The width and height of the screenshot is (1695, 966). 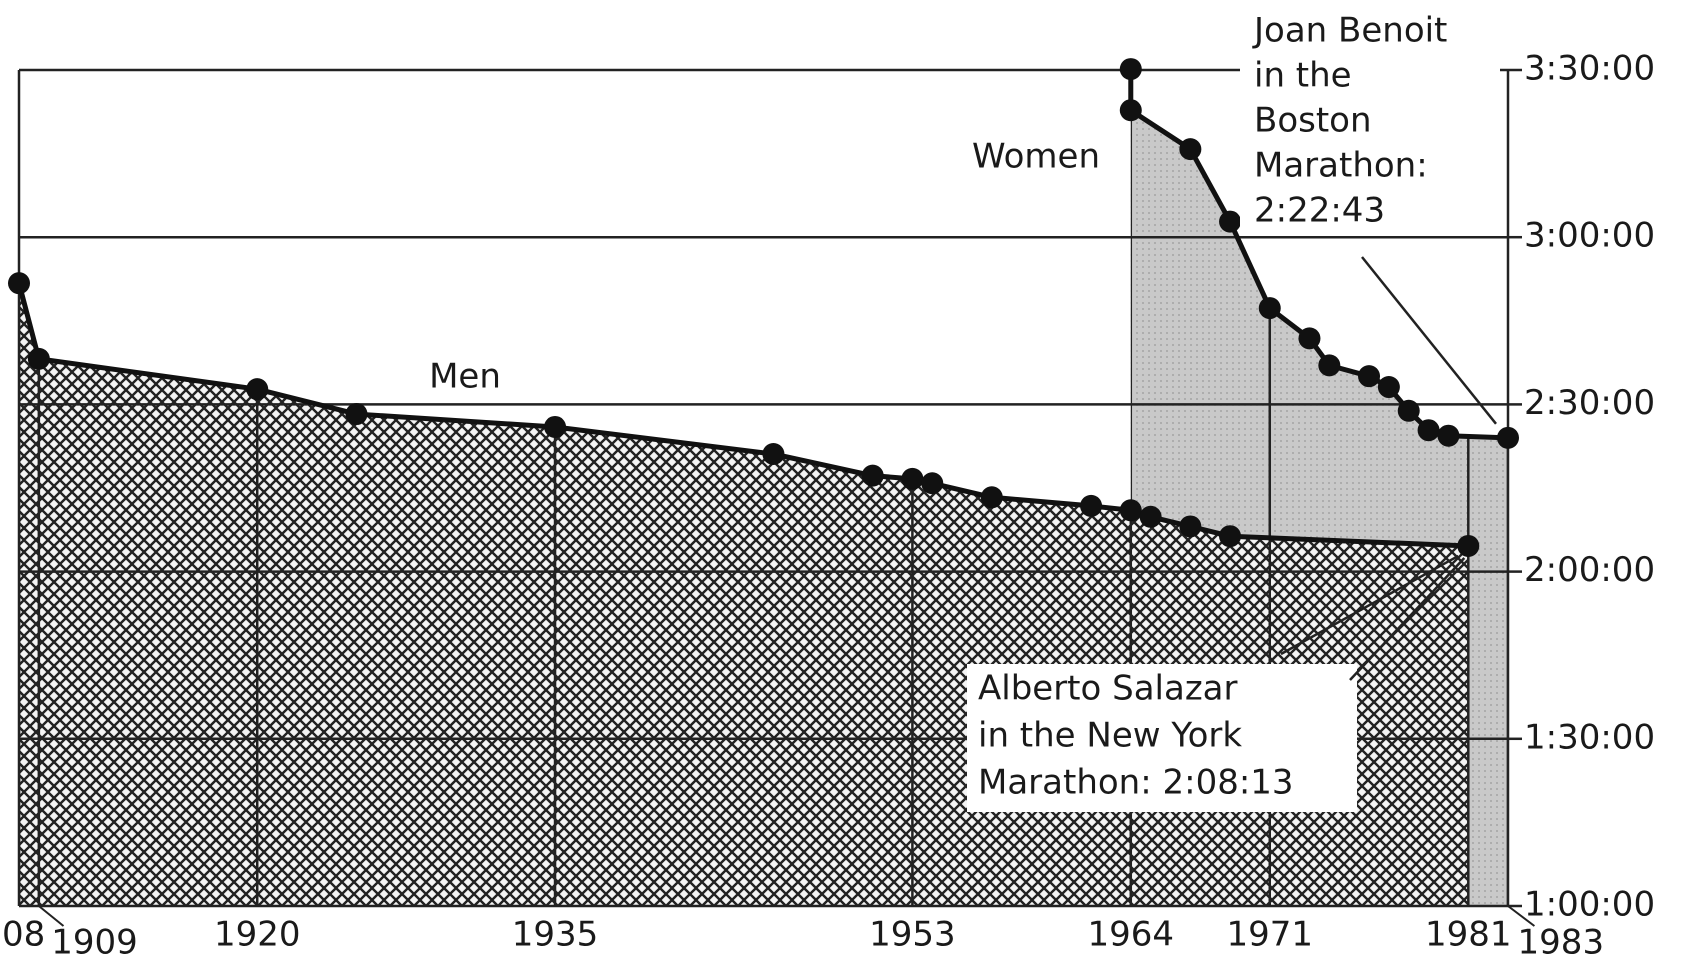 I want to click on annotation-text: Boston, so click(x=1313, y=121).